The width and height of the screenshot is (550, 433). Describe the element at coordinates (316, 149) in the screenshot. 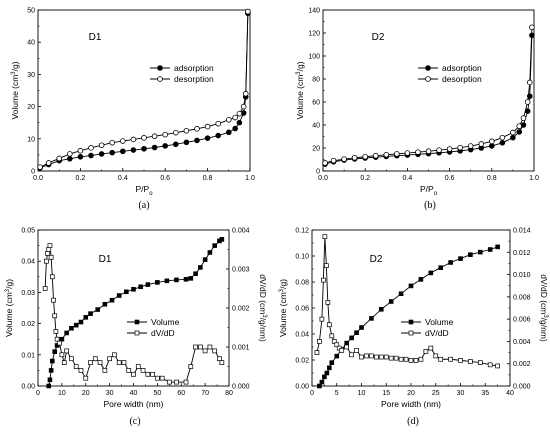

I see `y-tick-label: 20` at that location.